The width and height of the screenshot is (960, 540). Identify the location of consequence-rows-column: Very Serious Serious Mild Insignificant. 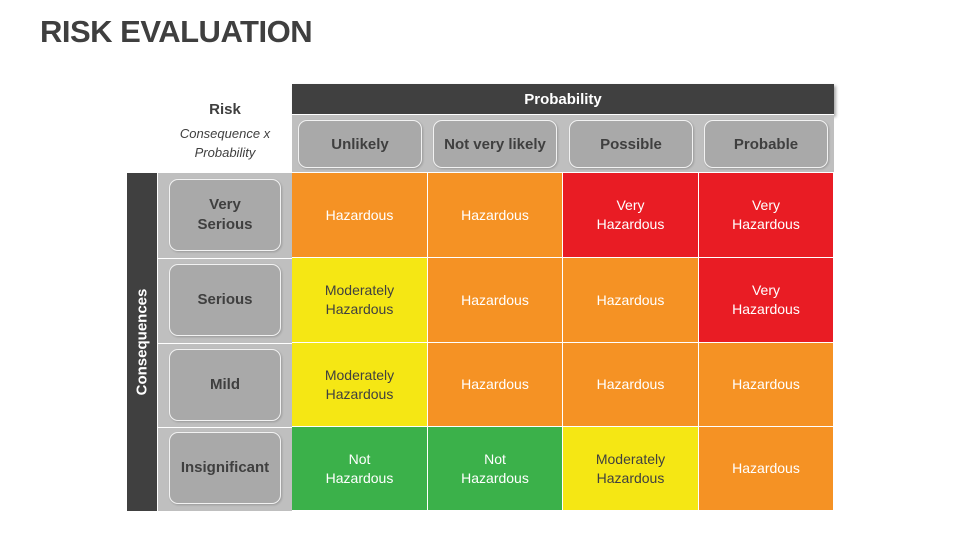
(225, 342).